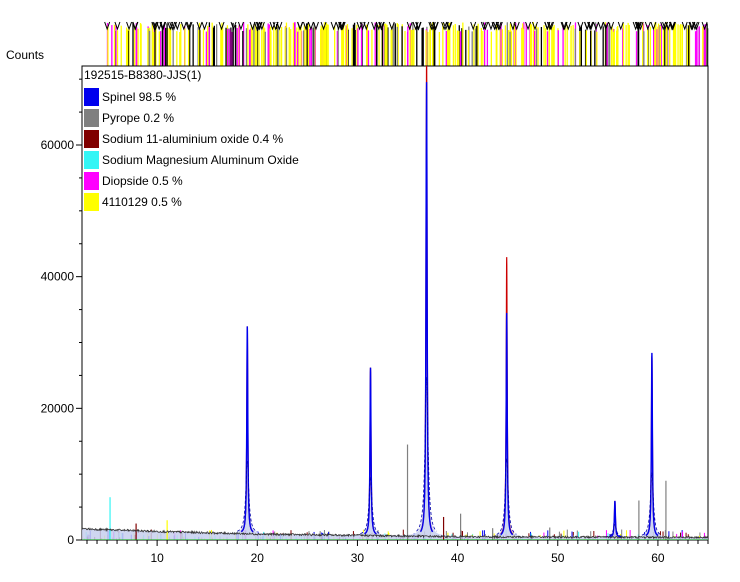 The image size is (740, 582). Describe the element at coordinates (406, 43) in the screenshot. I see `reference-marker-strip` at that location.